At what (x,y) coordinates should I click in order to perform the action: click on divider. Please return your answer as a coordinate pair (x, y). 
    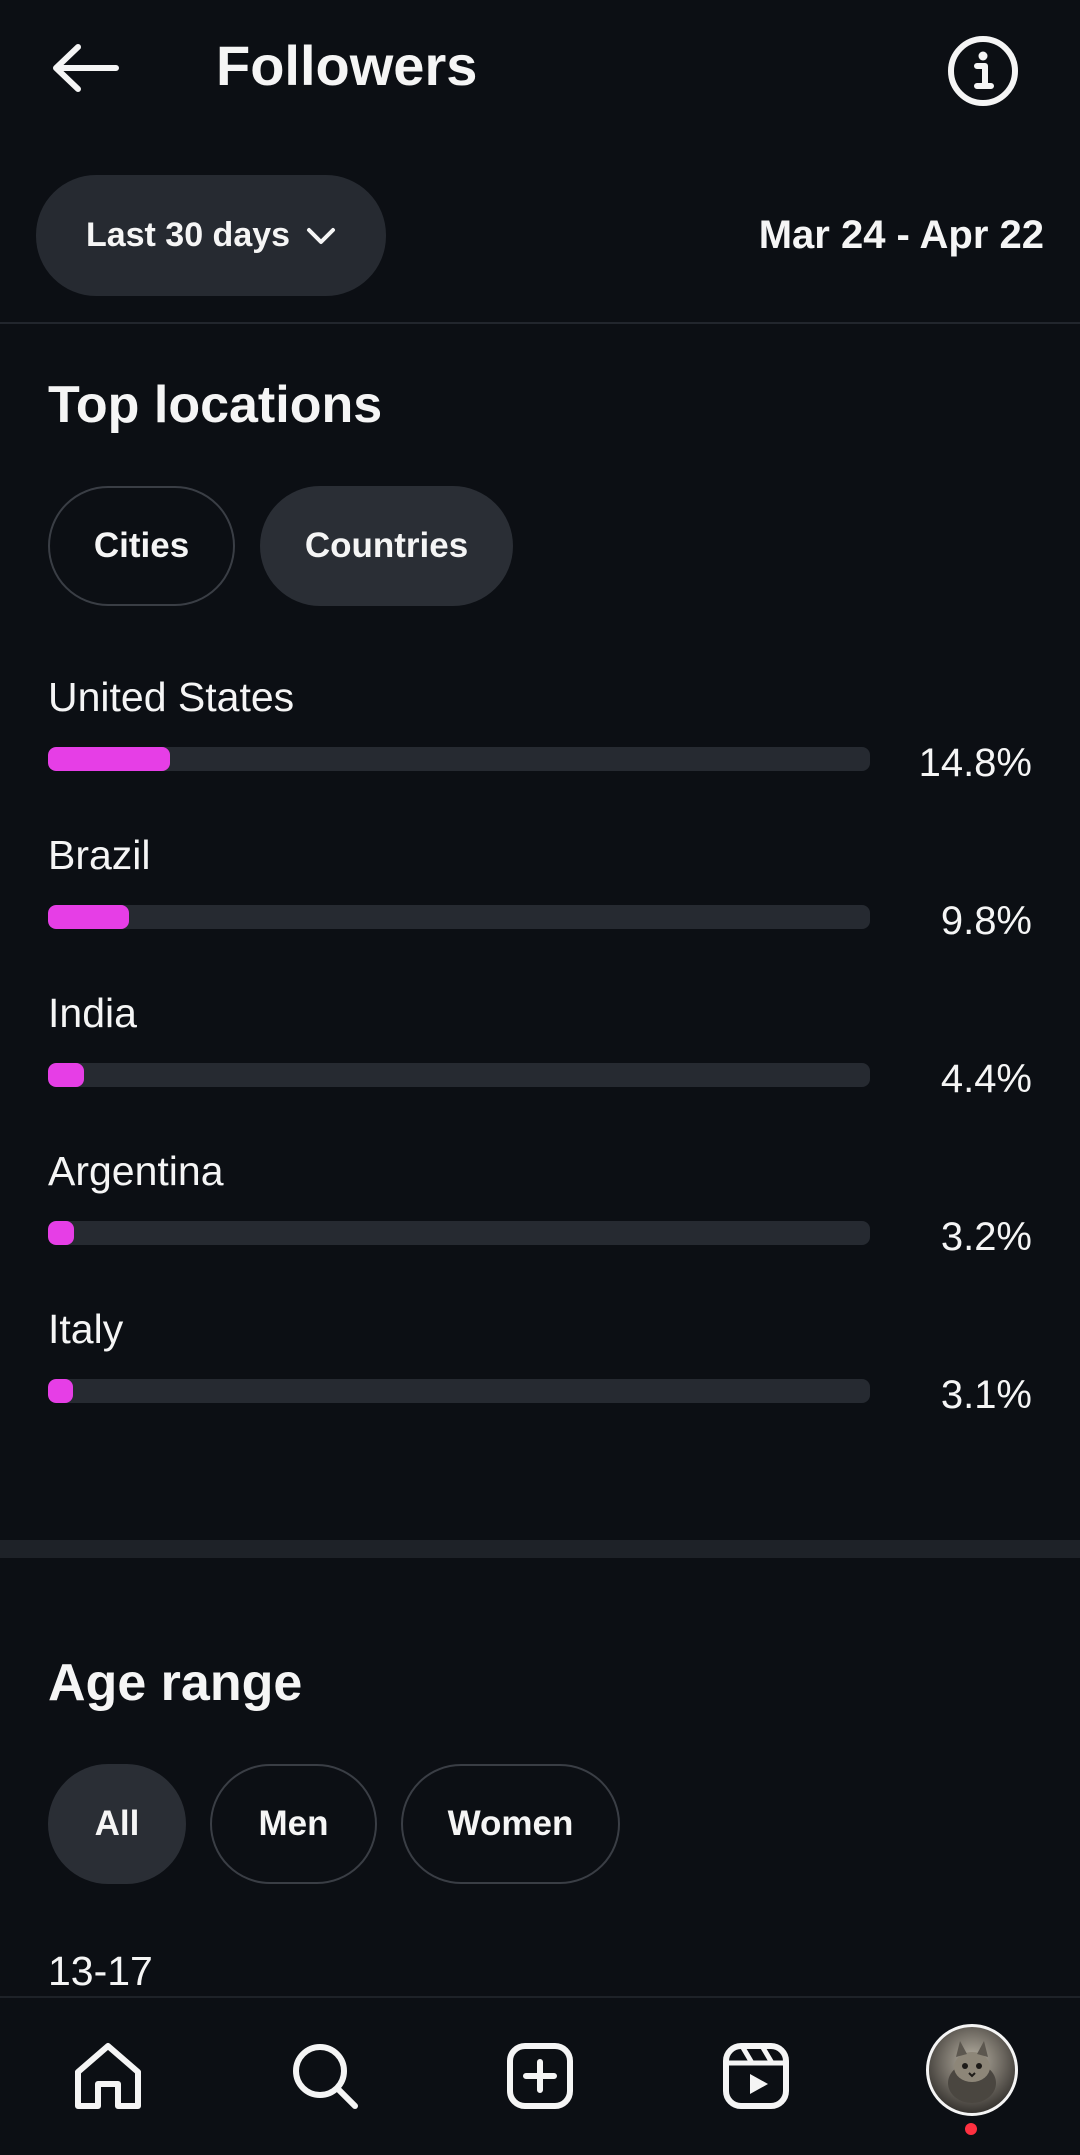
    Looking at the image, I should click on (540, 323).